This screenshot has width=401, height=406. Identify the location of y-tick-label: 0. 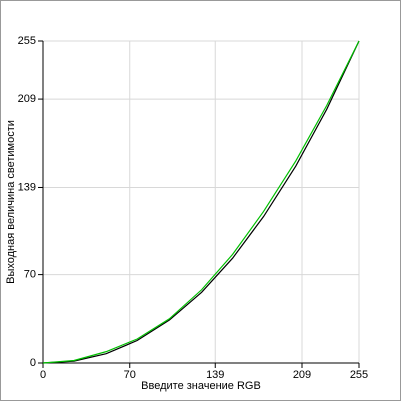
(33, 363).